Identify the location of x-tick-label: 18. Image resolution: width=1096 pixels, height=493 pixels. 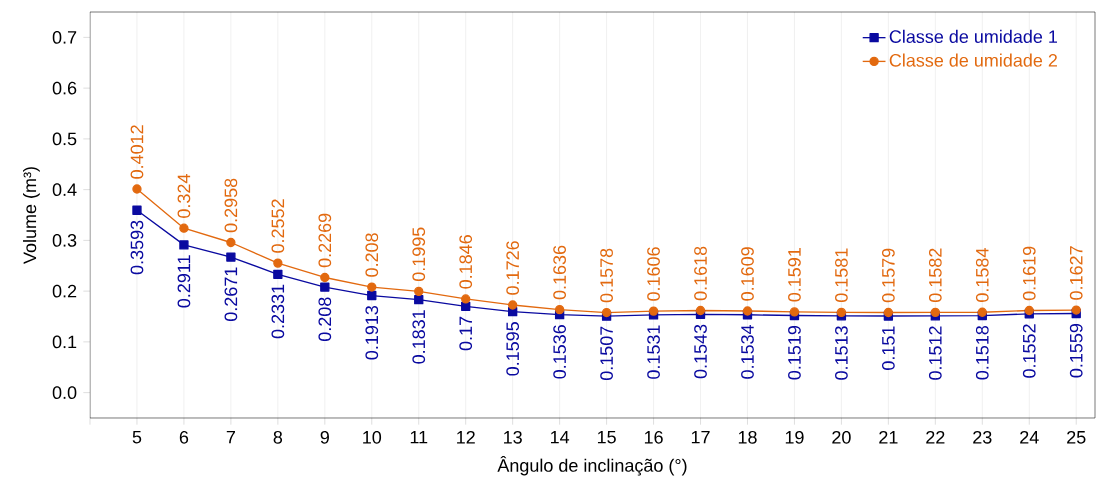
(747, 437).